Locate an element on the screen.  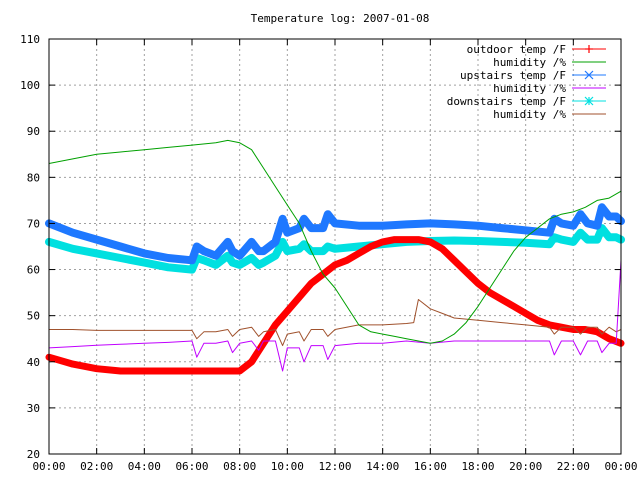
x-tick-label: 20:00 is located at coordinates (525, 466).